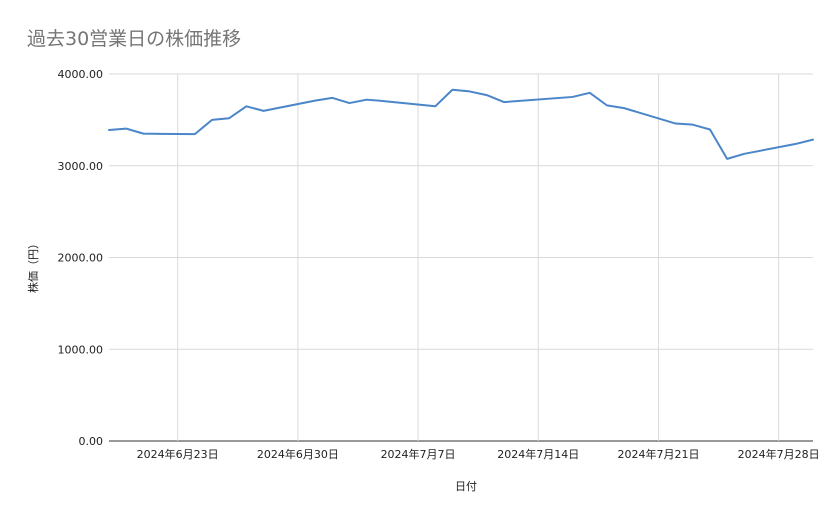 The width and height of the screenshot is (839, 519). What do you see at coordinates (33, 265) in the screenshot?
I see `y-axis-title: 株価（円）` at bounding box center [33, 265].